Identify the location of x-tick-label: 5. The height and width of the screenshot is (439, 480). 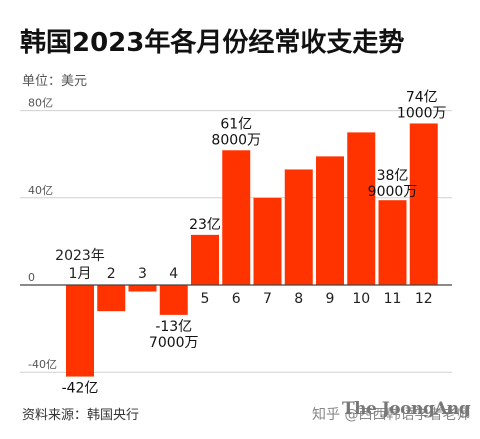
(205, 299).